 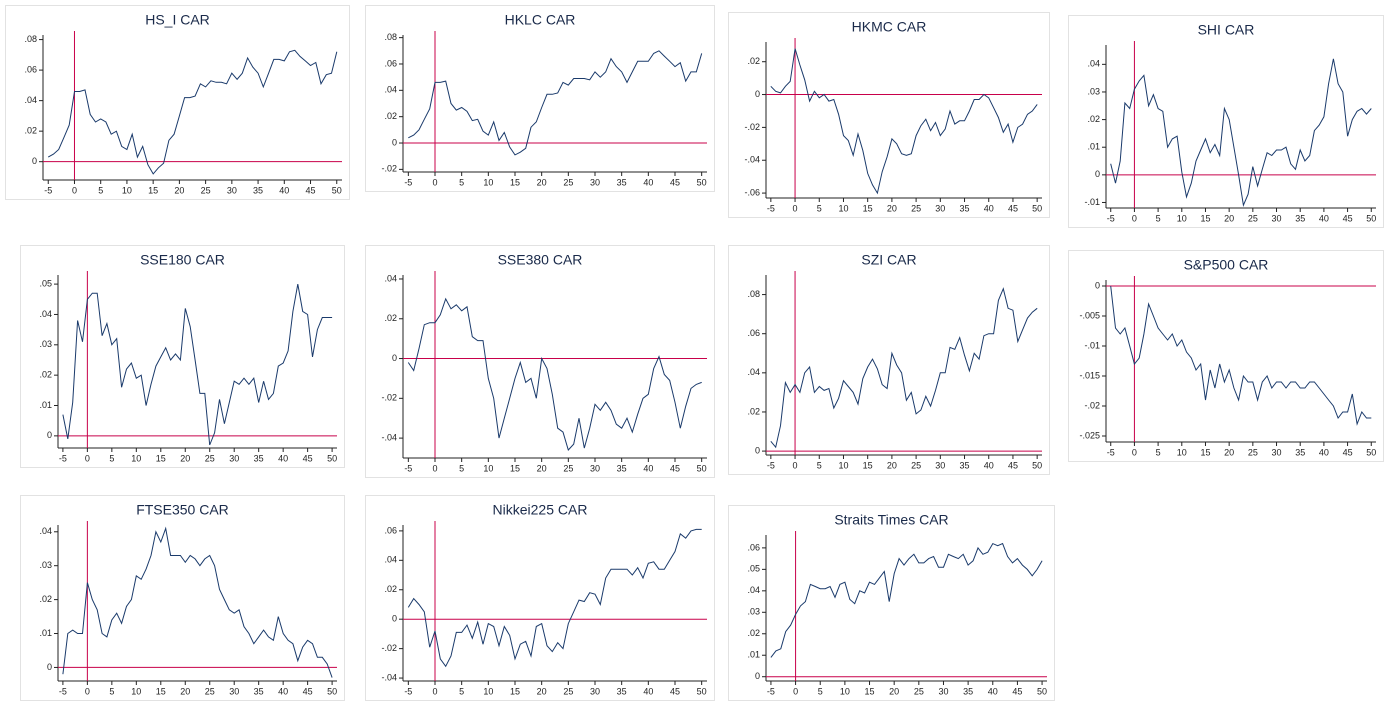 What do you see at coordinates (1226, 265) in the screenshot?
I see `chart-title: S&P500 CAR` at bounding box center [1226, 265].